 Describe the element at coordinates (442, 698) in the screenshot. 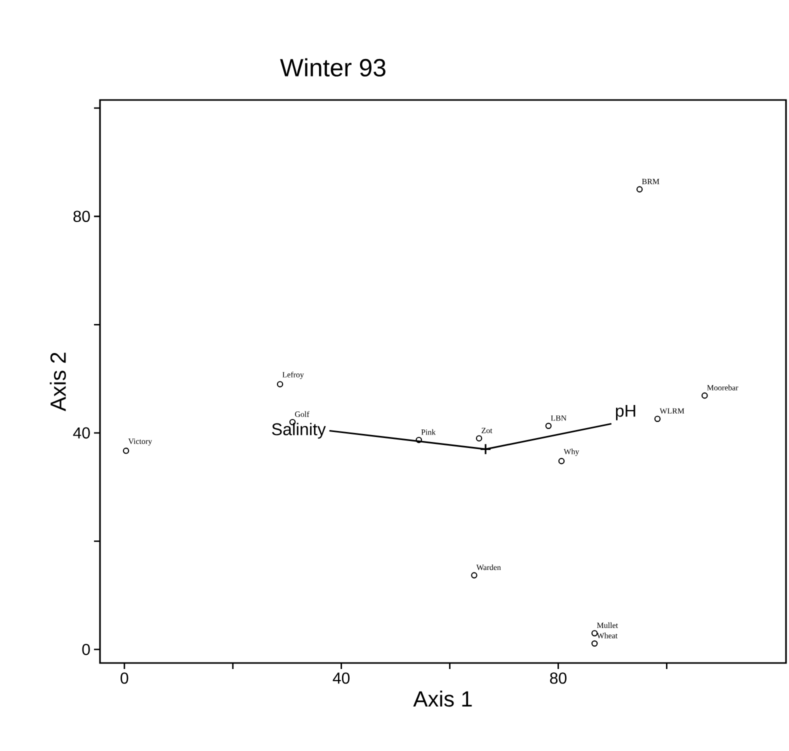

I see `x-axis-title: Axis 1` at that location.